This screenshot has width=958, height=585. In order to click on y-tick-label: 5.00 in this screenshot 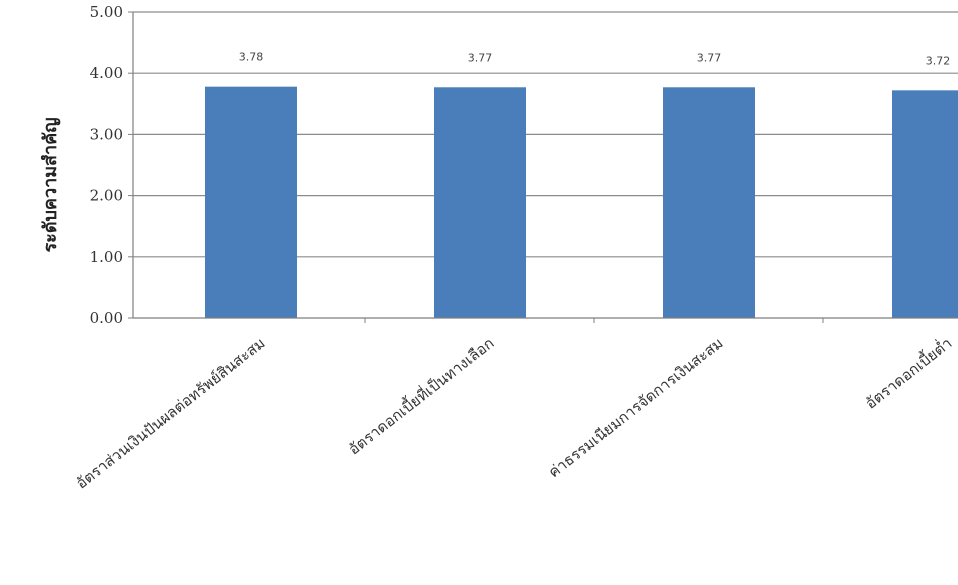, I will do `click(106, 12)`.